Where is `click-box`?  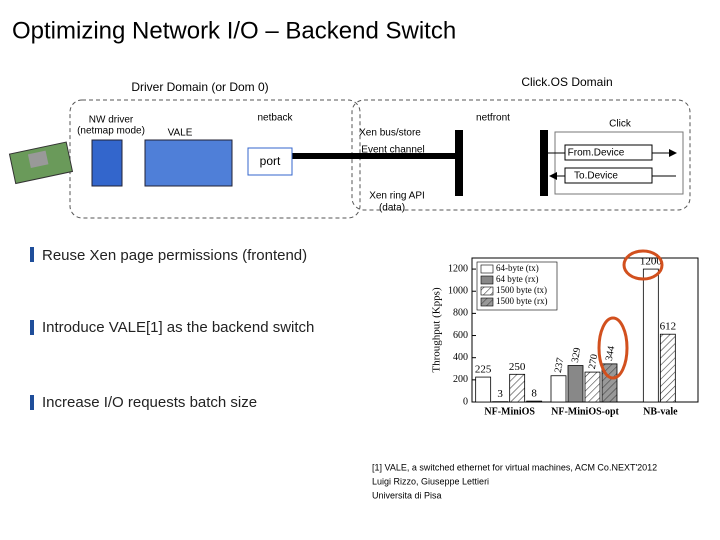
click-box is located at coordinates (619, 163).